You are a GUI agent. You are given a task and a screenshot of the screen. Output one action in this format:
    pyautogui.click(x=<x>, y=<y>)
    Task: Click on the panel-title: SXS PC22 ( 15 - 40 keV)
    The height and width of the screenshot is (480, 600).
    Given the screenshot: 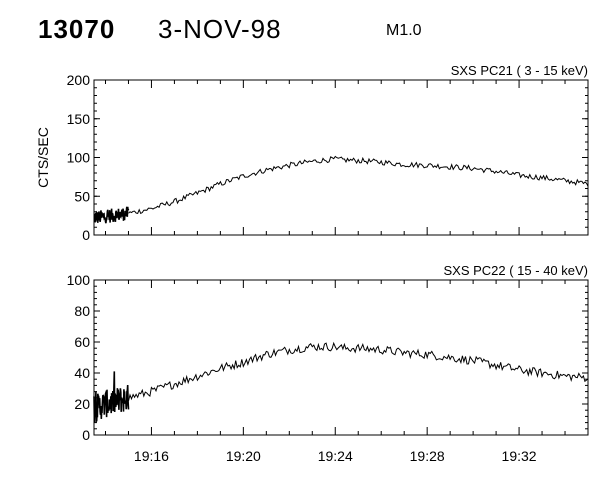 What is the action you would take?
    pyautogui.click(x=515, y=270)
    